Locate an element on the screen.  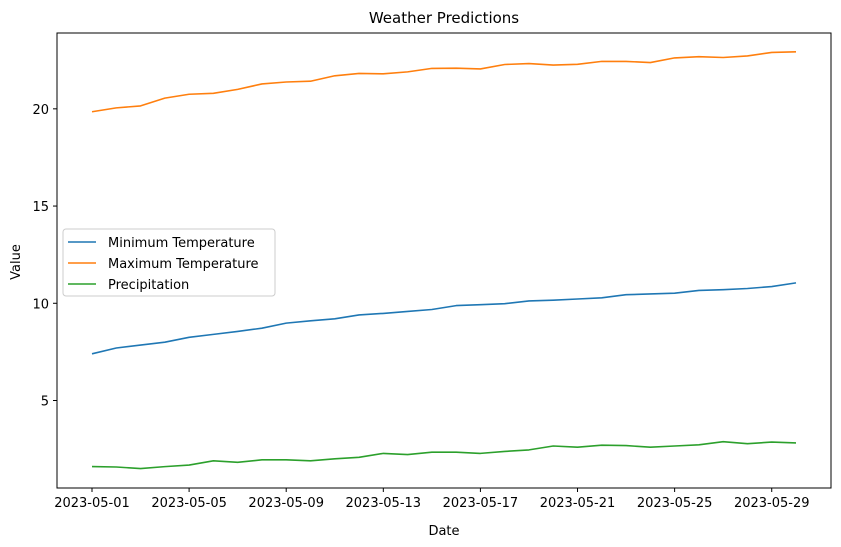
x-tick-label: 2023-05-21 is located at coordinates (578, 503).